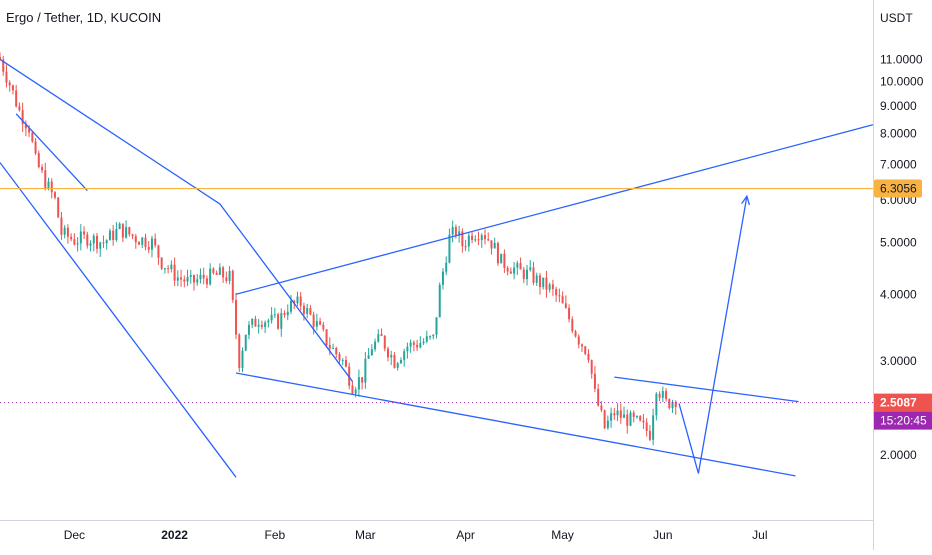  What do you see at coordinates (898, 403) in the screenshot?
I see `last-price-tag-label: 2.5087` at bounding box center [898, 403].